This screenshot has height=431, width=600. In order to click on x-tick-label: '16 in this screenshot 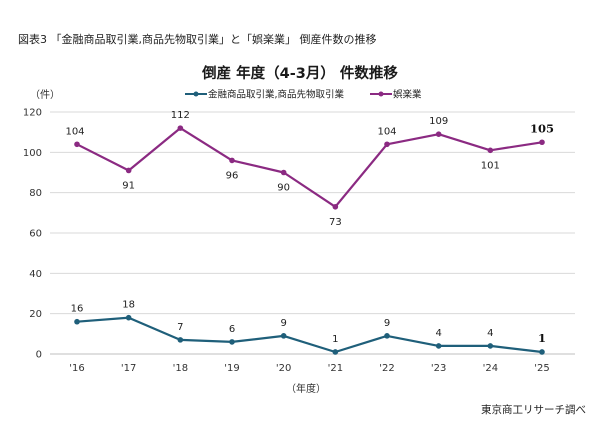, I will do `click(76, 368)`.